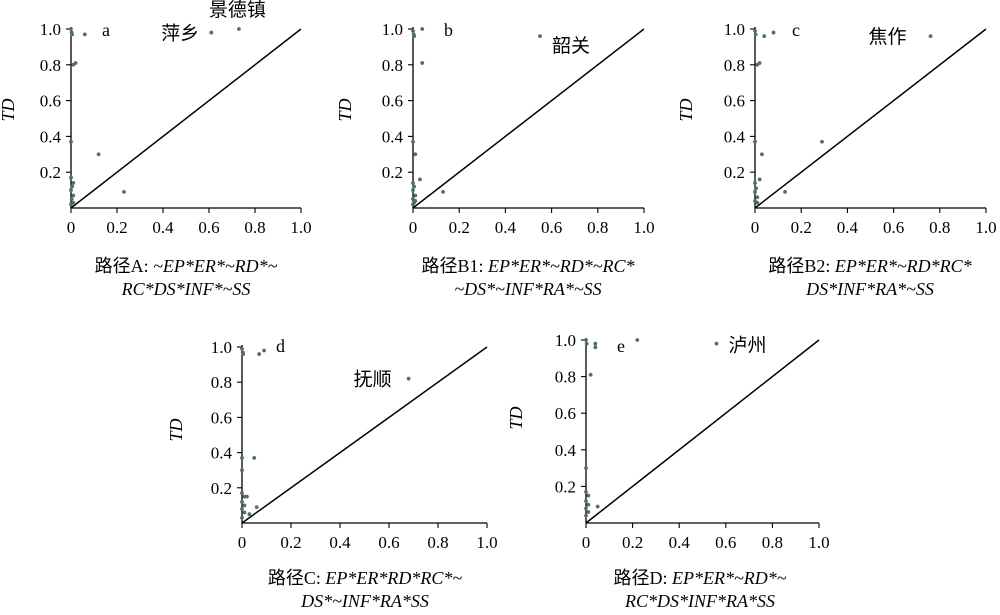 The image size is (1000, 615). I want to click on x-axis-label-formula: RC*DS*INF*RA*SS, so click(699, 601).